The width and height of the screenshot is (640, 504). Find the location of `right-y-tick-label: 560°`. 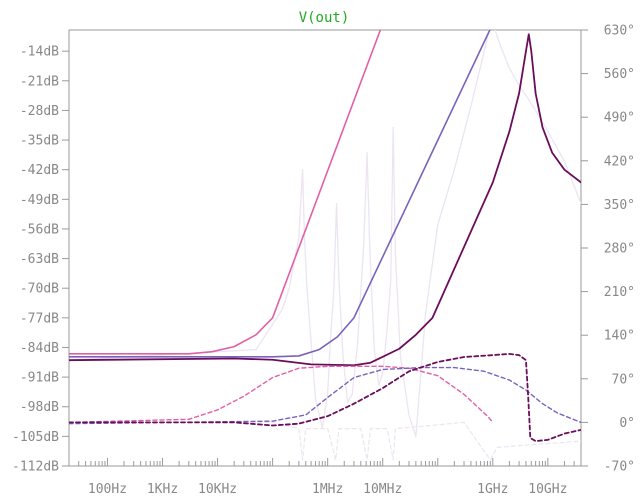

right-y-tick-label: 560° is located at coordinates (619, 74).